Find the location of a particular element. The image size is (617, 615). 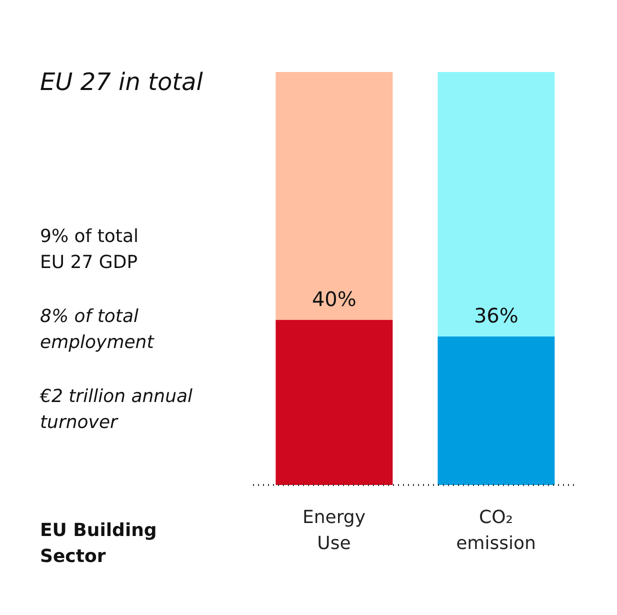

x-tick-label: Energy Use is located at coordinates (334, 530).